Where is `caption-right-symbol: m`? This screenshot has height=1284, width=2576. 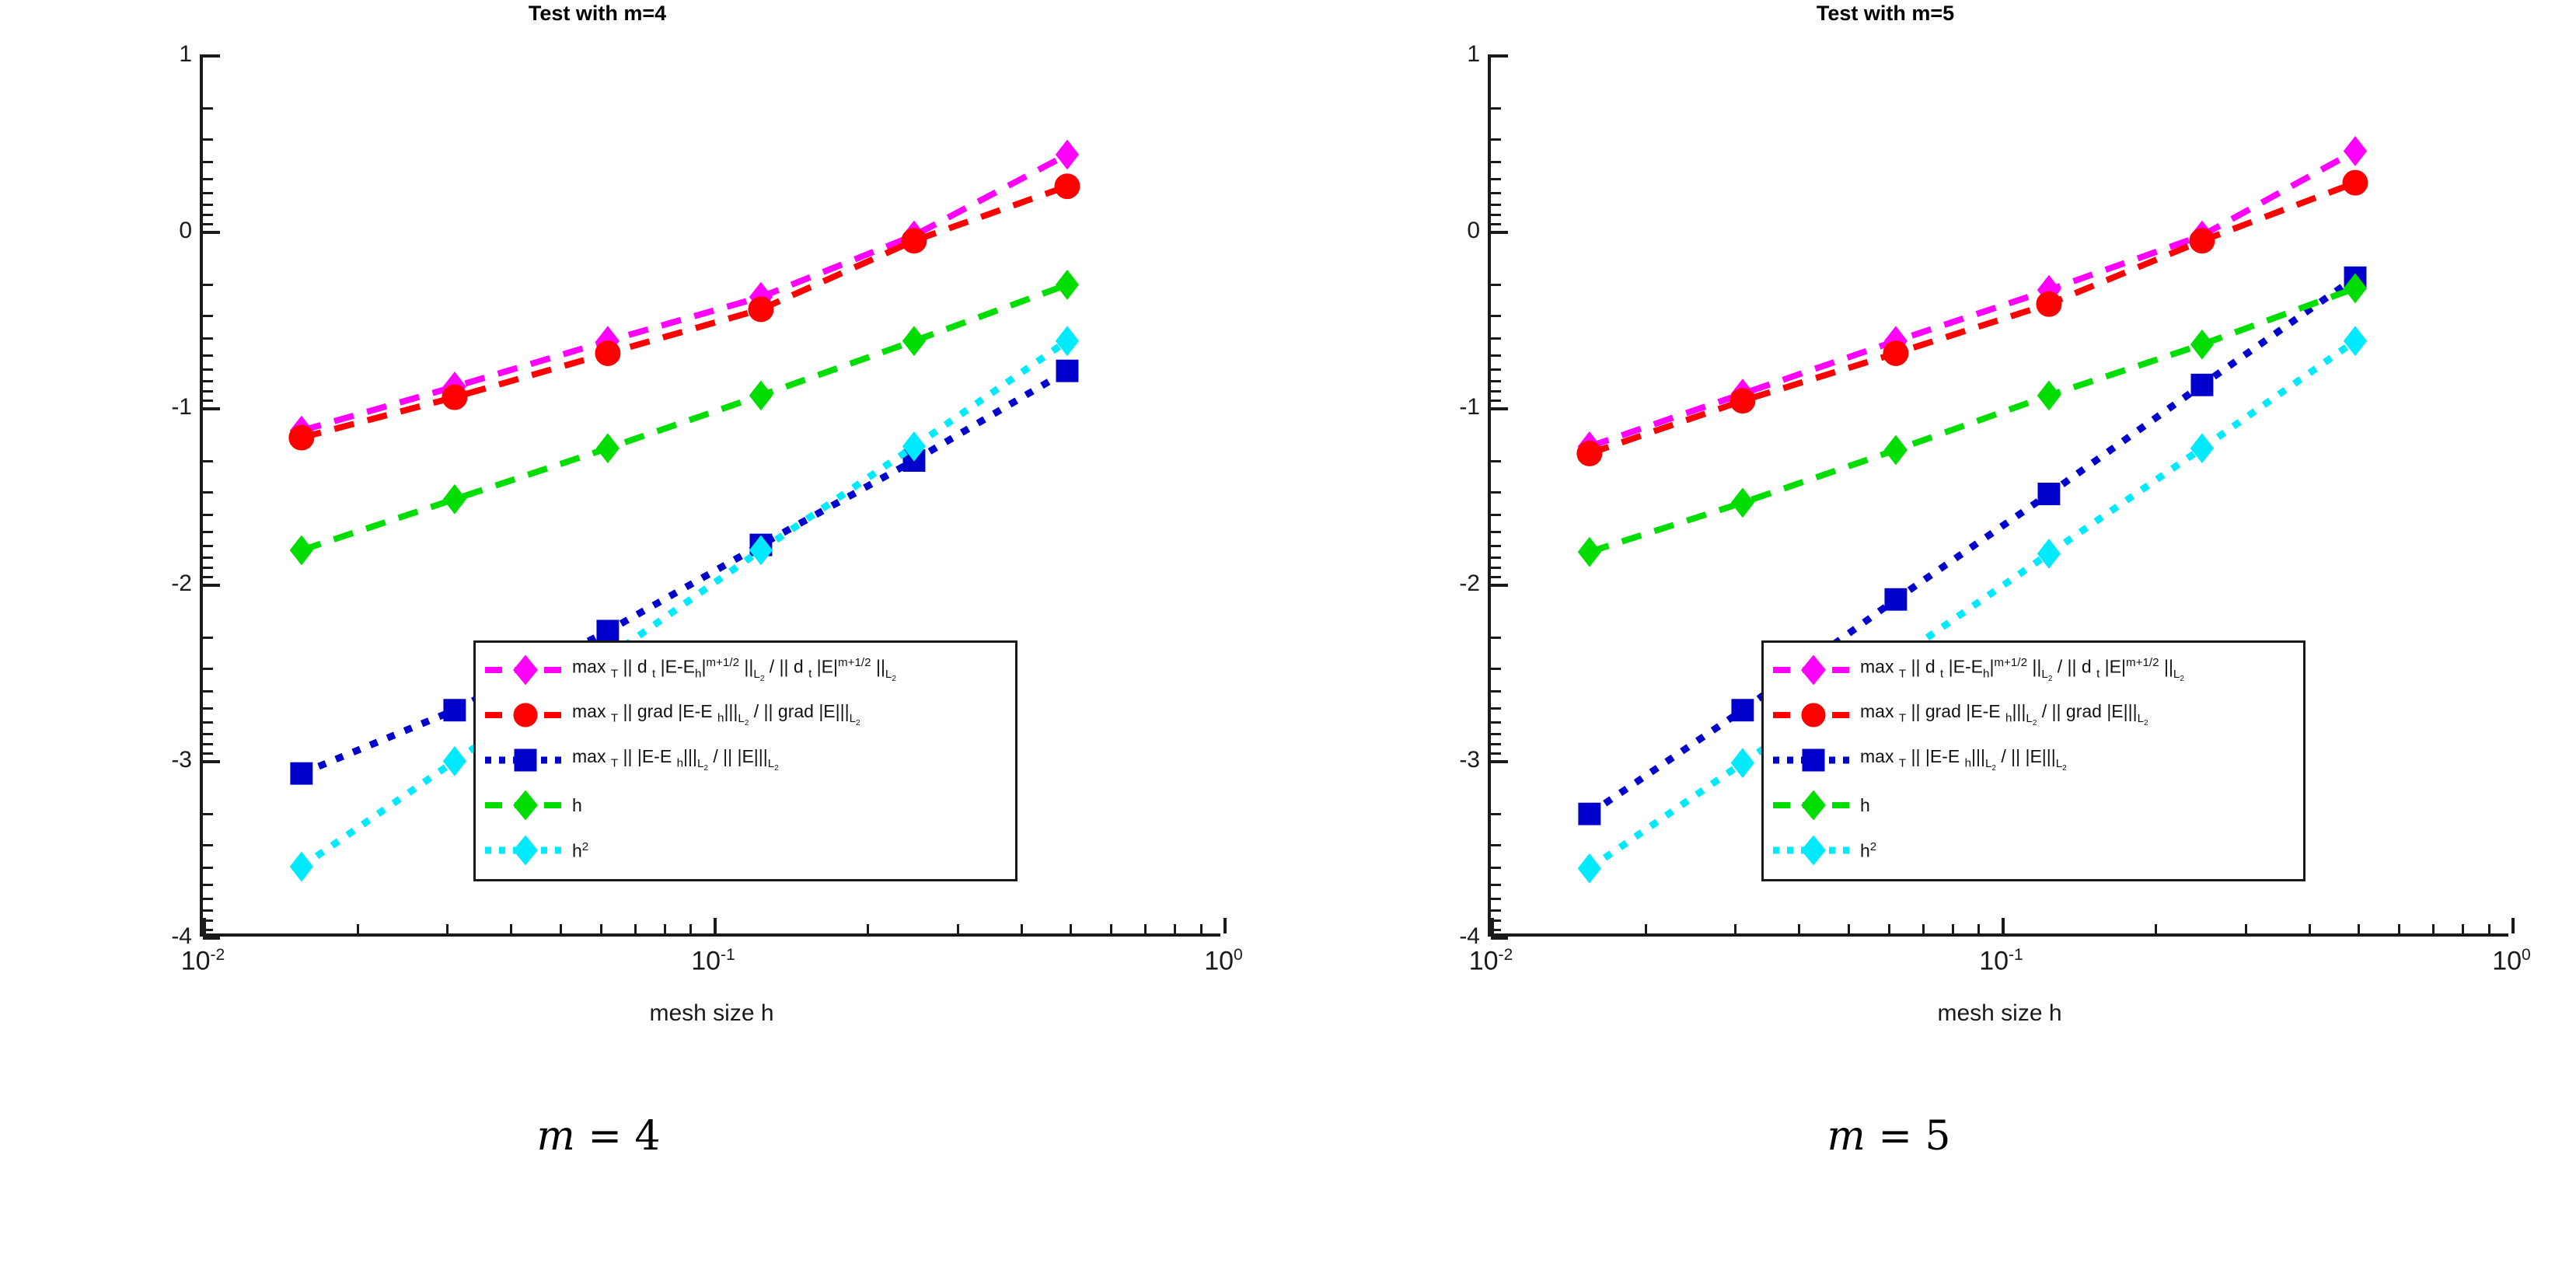
caption-right-symbol: m is located at coordinates (1847, 1136).